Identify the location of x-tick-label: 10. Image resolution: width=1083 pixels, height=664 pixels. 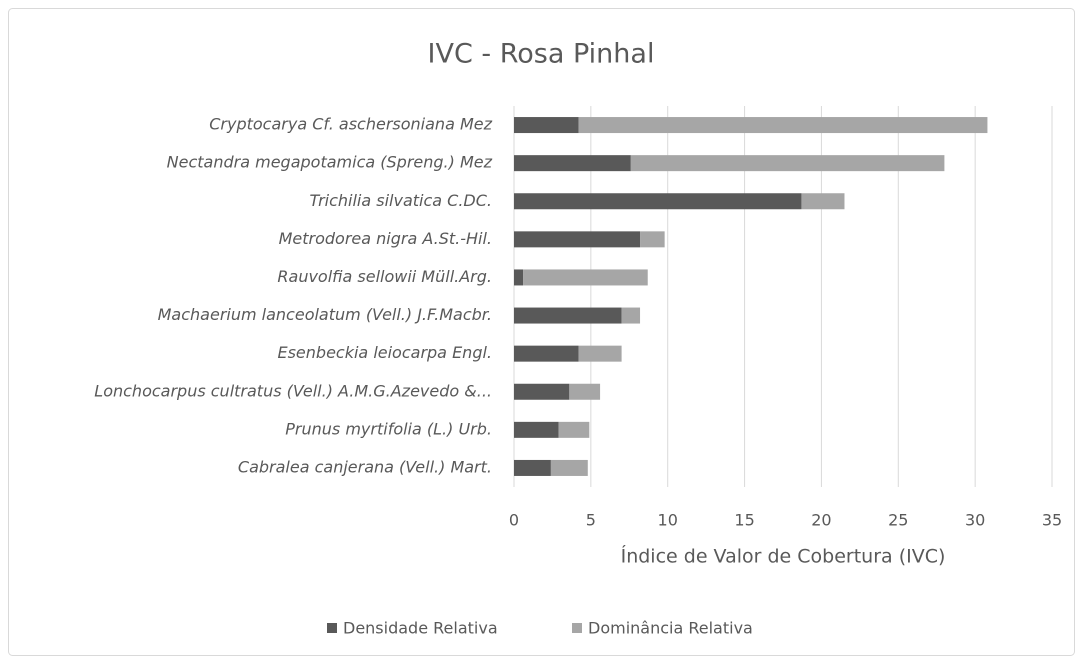
(668, 520).